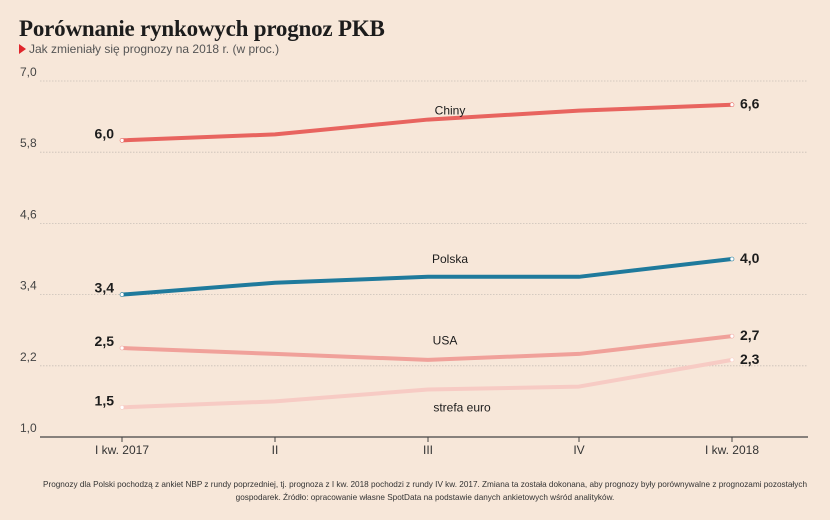 Image resolution: width=830 pixels, height=520 pixels. What do you see at coordinates (105, 288) in the screenshot?
I see `data-label-start: 3,4` at bounding box center [105, 288].